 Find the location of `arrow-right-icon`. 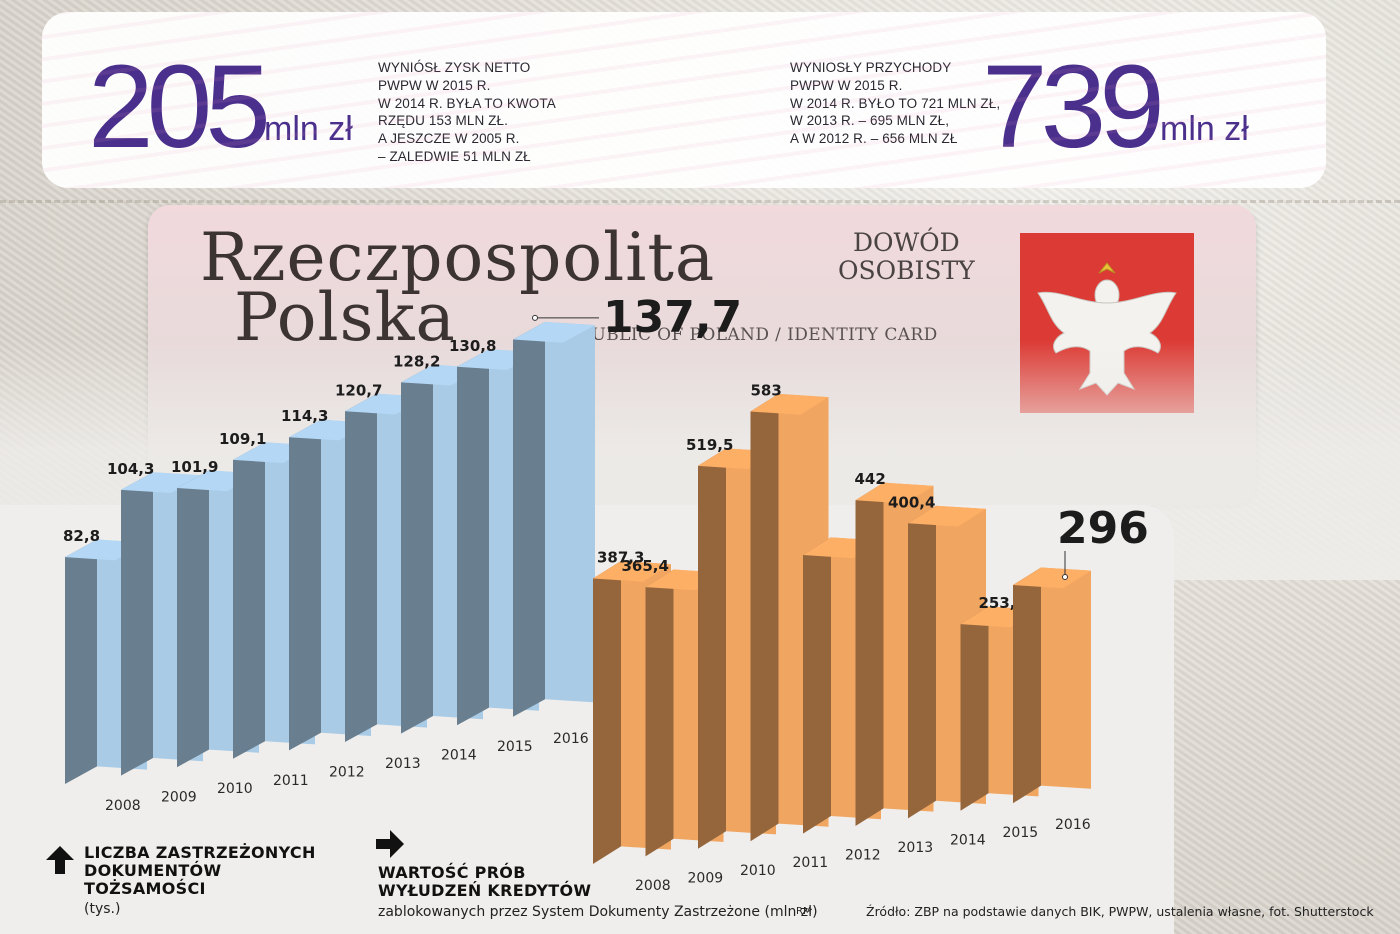

arrow-right-icon is located at coordinates (390, 844).